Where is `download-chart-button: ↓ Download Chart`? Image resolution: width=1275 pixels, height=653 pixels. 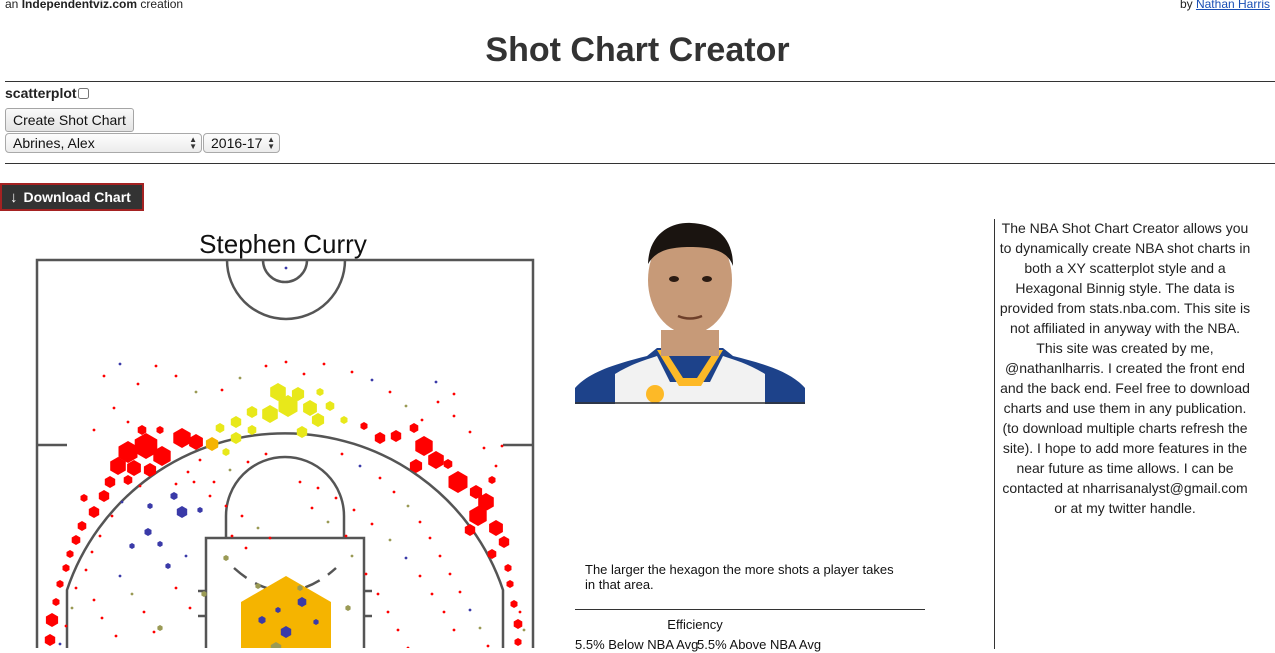 download-chart-button: ↓ Download Chart is located at coordinates (72, 197).